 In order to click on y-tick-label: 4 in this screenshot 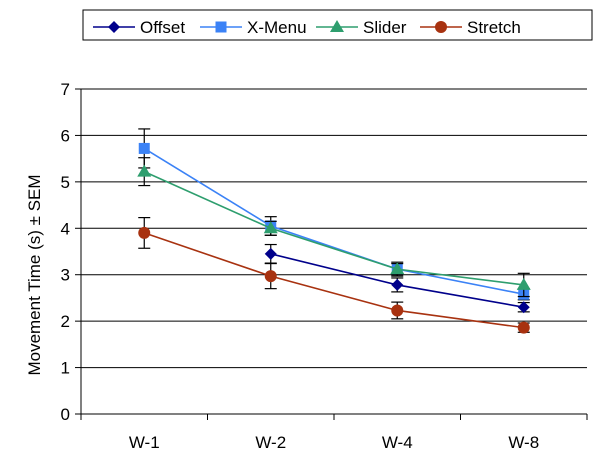, I will do `click(65, 228)`.